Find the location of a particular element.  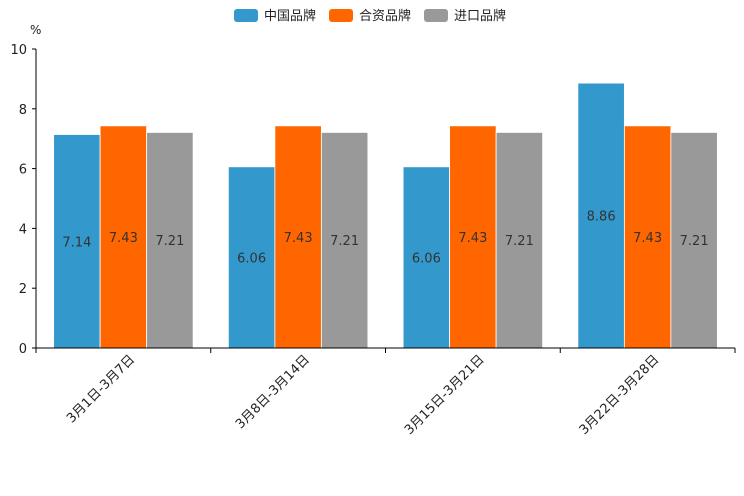

y-tick-label: 4 is located at coordinates (23, 229).